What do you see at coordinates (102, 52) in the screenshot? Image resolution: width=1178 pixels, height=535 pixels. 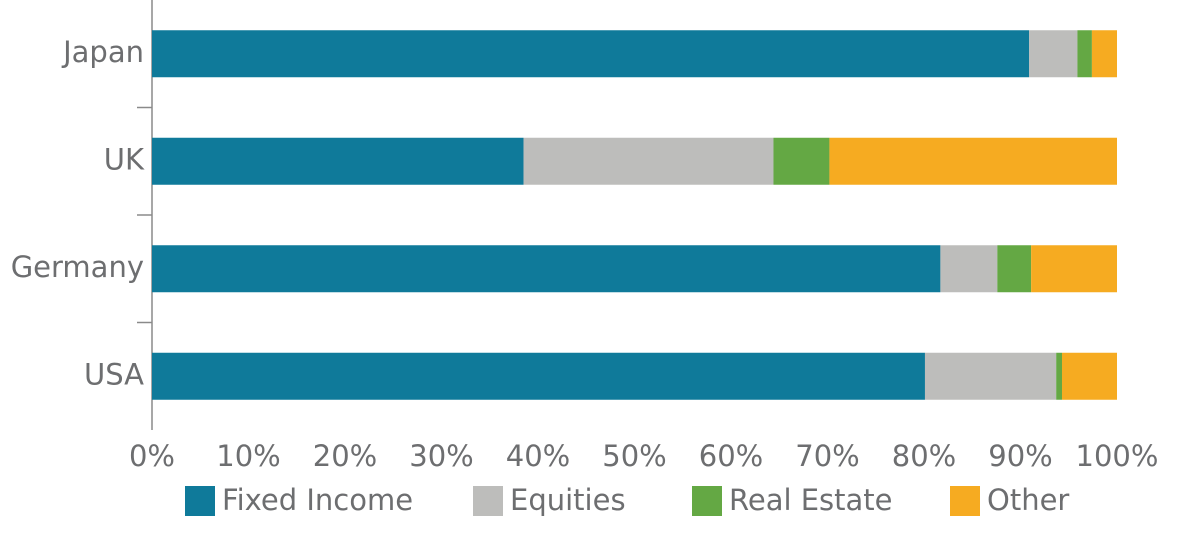 I see `y-tick-label: Japan` at bounding box center [102, 52].